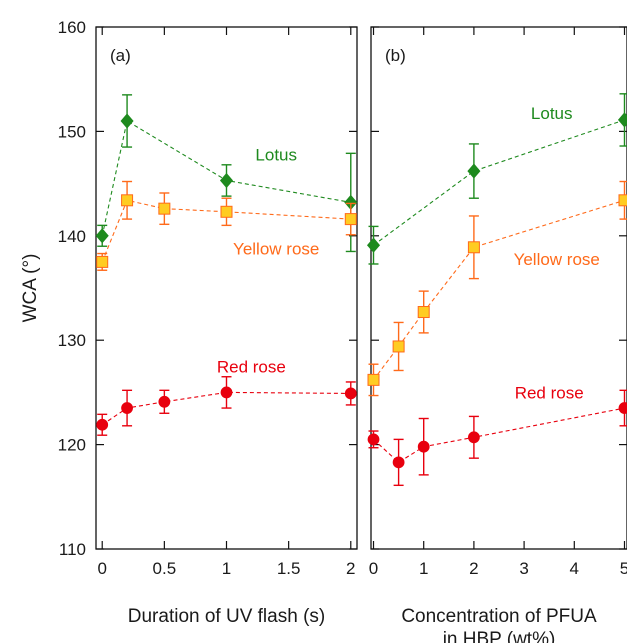 This screenshot has height=643, width=627. What do you see at coordinates (72, 131) in the screenshot?
I see `y-tick-label: 150` at bounding box center [72, 131].